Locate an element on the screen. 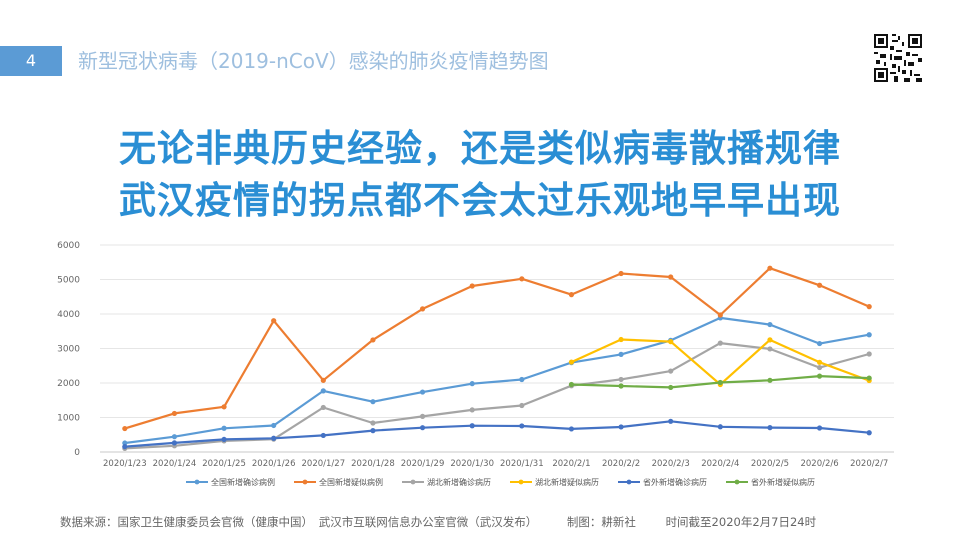  y-axis-ticks: 0 1000 2000 3000 4000 5000 6000 is located at coordinates (68, 349).